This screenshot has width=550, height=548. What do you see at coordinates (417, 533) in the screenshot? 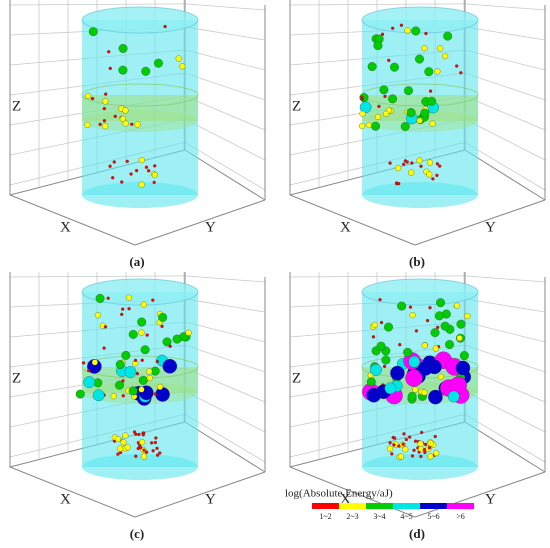
I see `panel-label: (d)` at bounding box center [417, 533].